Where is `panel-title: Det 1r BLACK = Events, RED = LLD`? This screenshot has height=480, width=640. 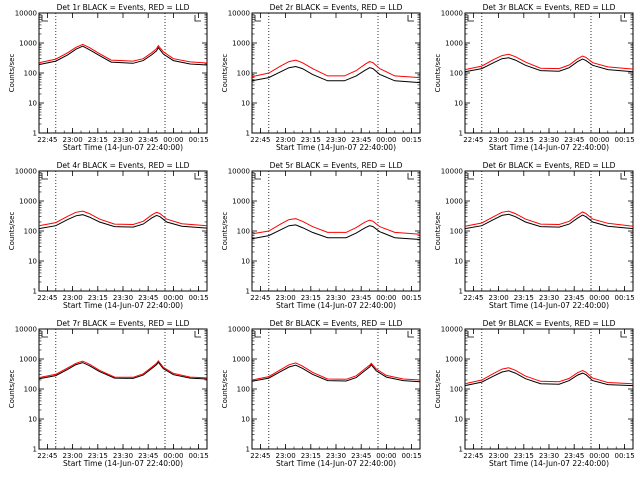 panel-title: Det 1r BLACK = Events, RED = LLD is located at coordinates (123, 7).